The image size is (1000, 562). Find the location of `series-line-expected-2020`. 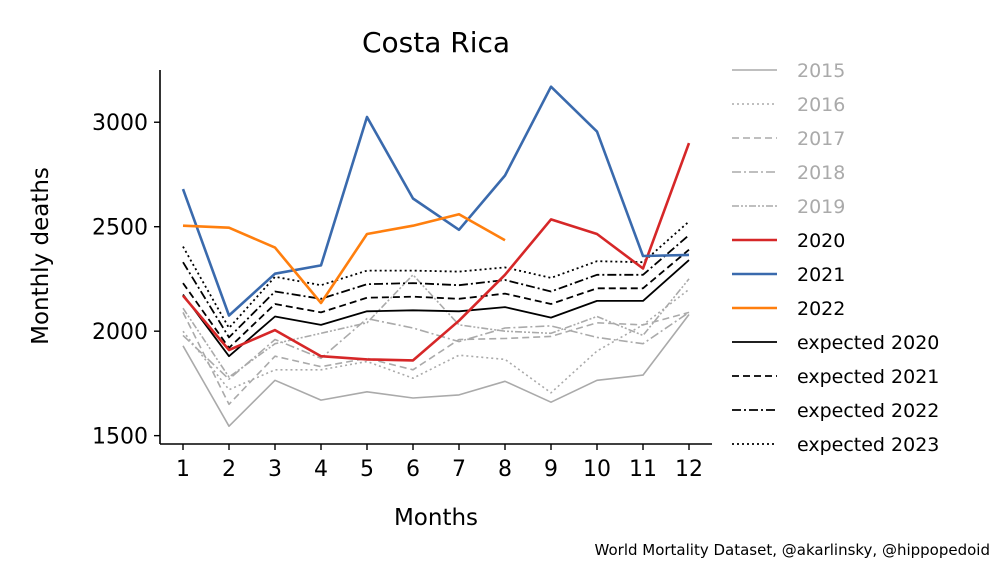

series-line-expected-2020 is located at coordinates (436, 308).